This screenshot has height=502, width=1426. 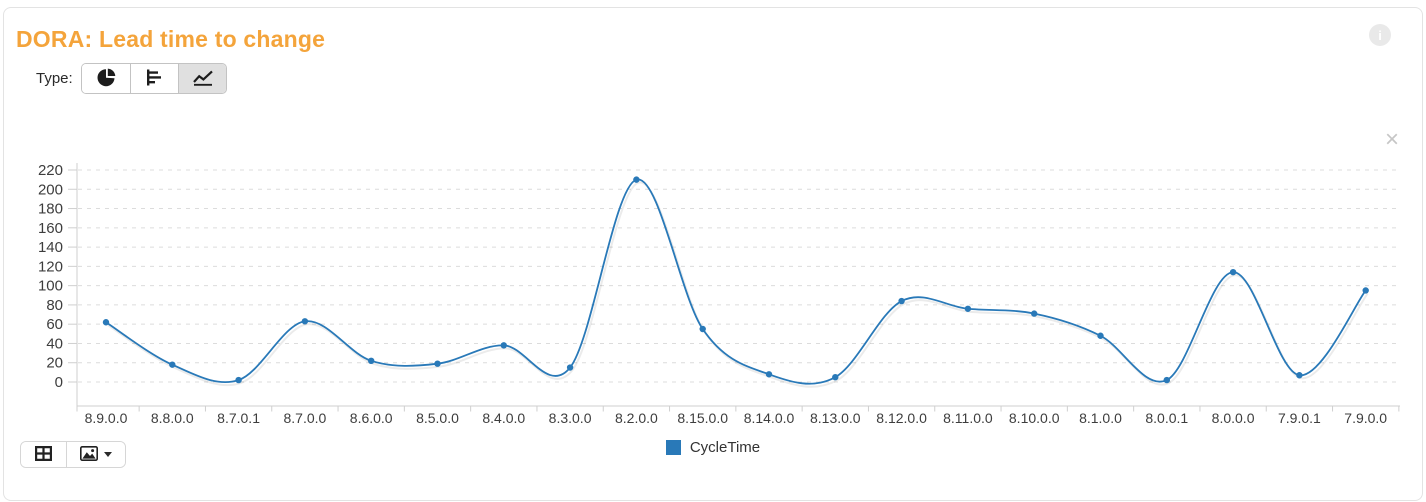 What do you see at coordinates (1299, 418) in the screenshot?
I see `x-tick-label: 7.9.0.1` at bounding box center [1299, 418].